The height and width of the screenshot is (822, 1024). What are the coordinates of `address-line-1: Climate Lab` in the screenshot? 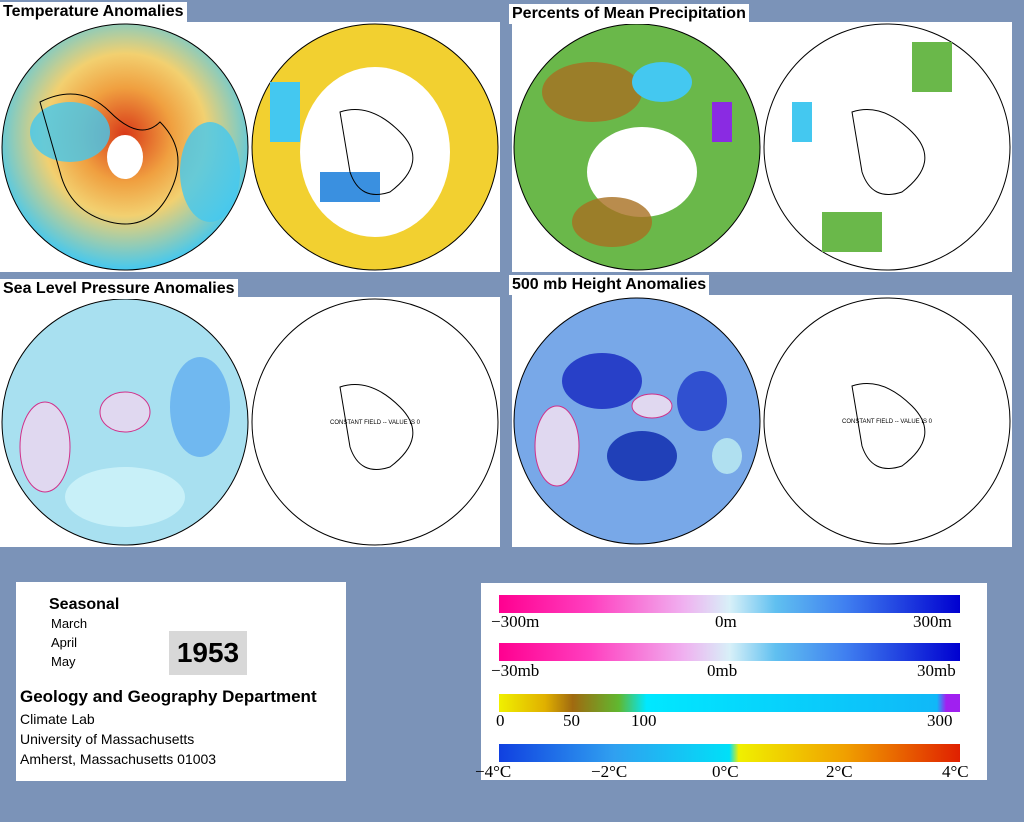 It's located at (57, 719).